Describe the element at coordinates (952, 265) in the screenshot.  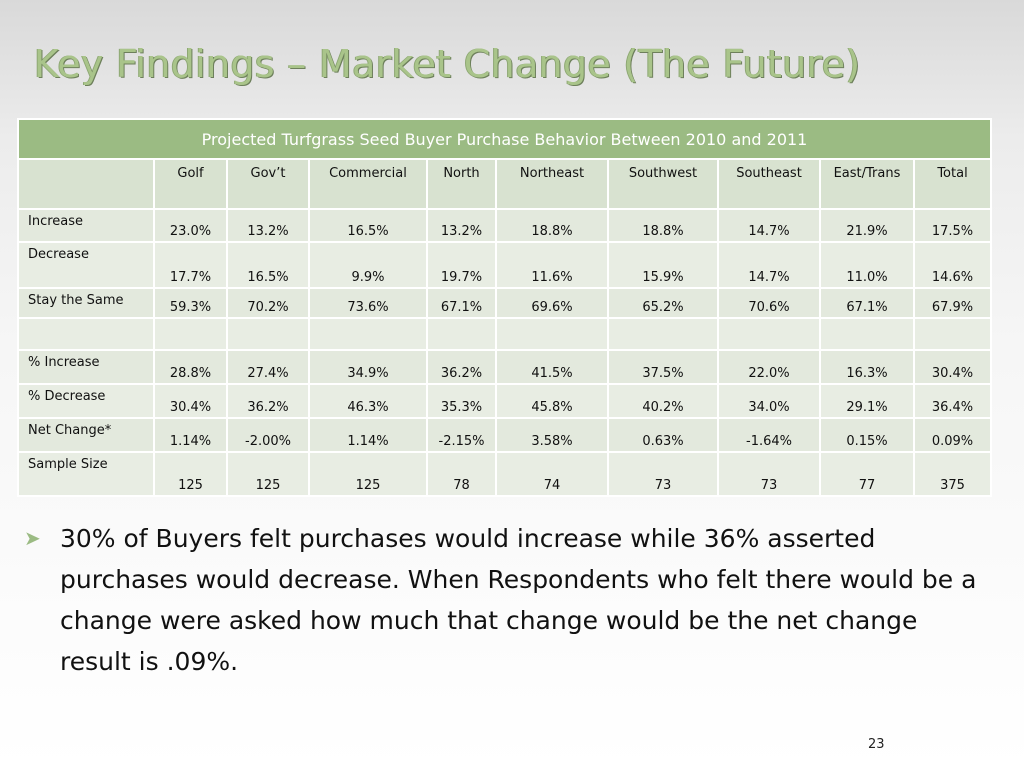
I see `table-cell: 14.6%` at that location.